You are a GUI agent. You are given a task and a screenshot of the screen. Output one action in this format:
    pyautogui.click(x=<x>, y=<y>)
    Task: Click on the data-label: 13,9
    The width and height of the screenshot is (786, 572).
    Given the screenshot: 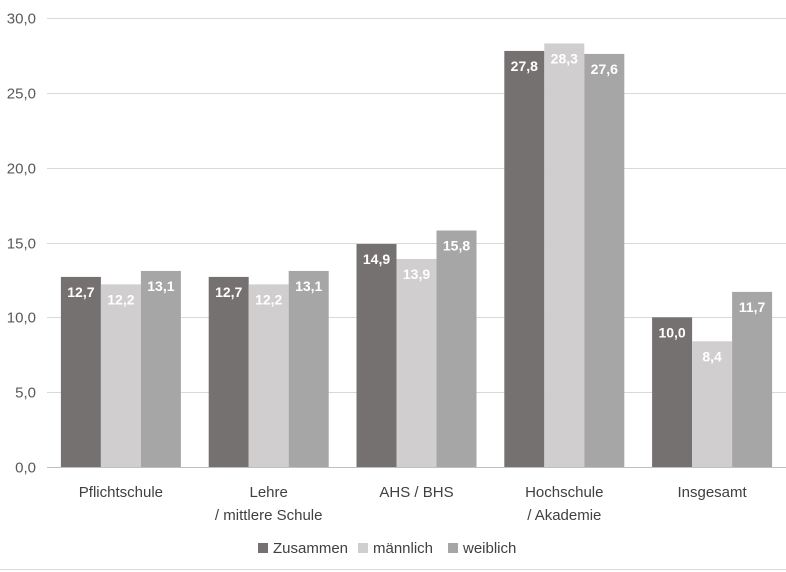 What is the action you would take?
    pyautogui.click(x=416, y=274)
    